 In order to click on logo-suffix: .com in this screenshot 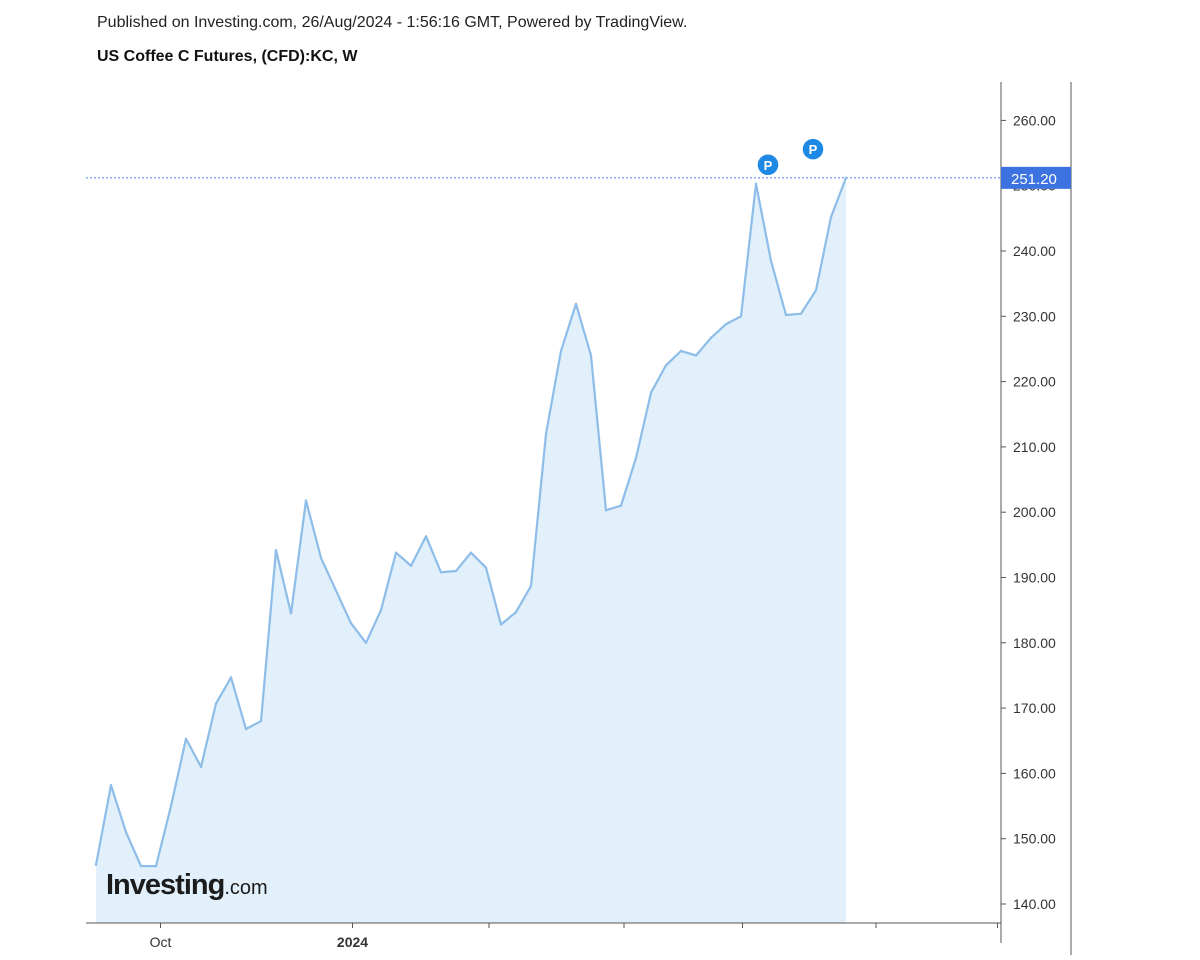, I will do `click(246, 888)`.